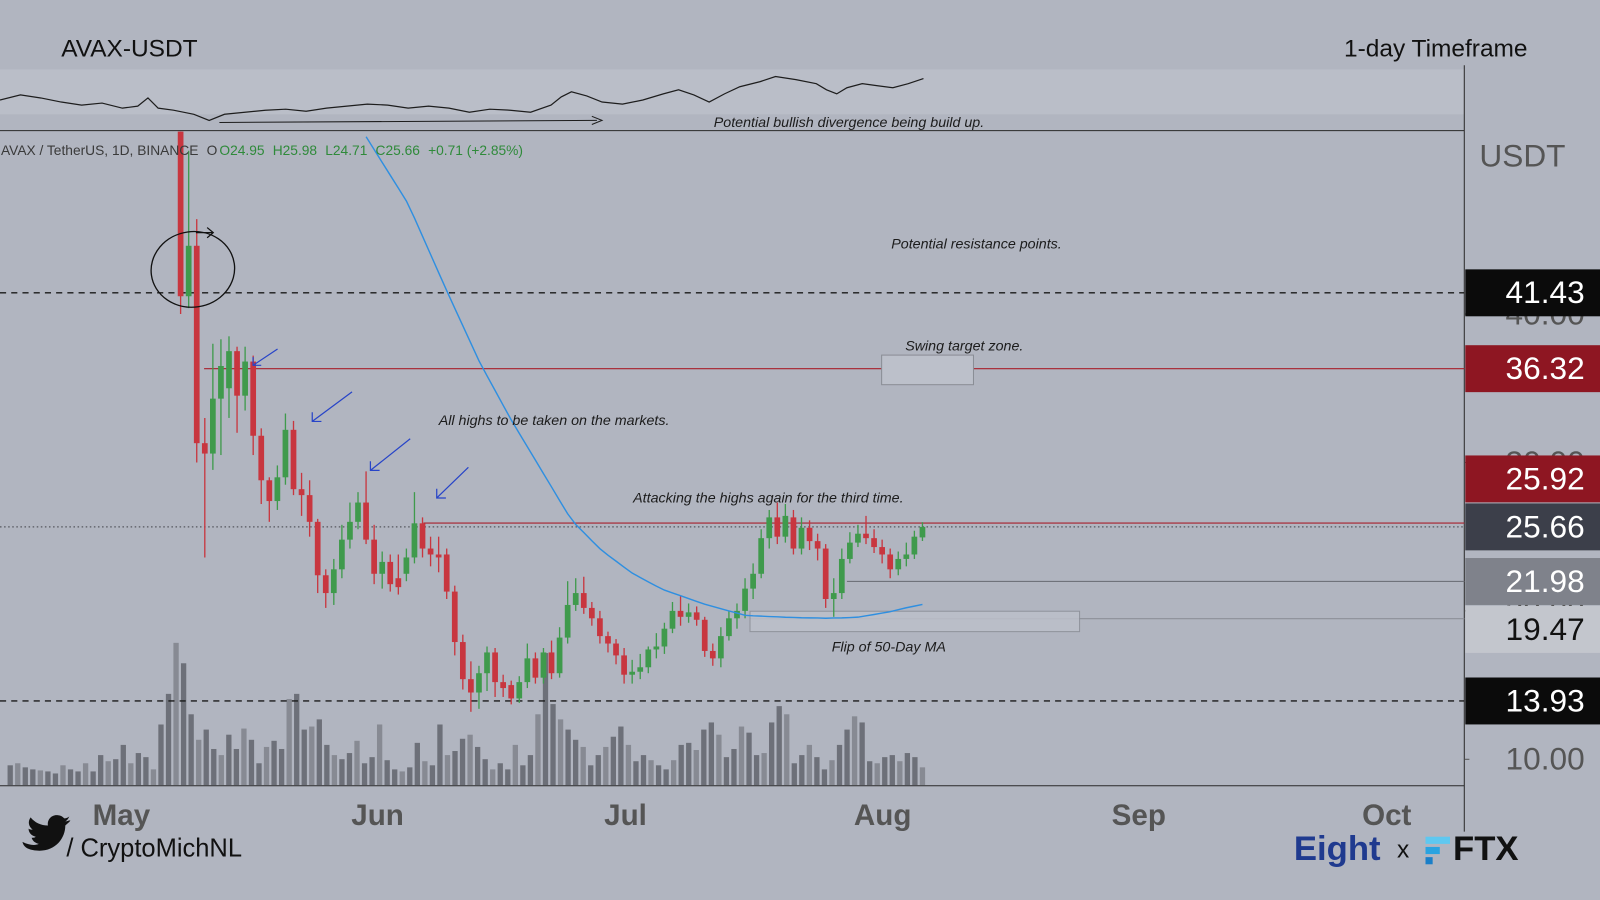 The height and width of the screenshot is (900, 1600). What do you see at coordinates (466, 714) in the screenshot?
I see `volume-layer` at bounding box center [466, 714].